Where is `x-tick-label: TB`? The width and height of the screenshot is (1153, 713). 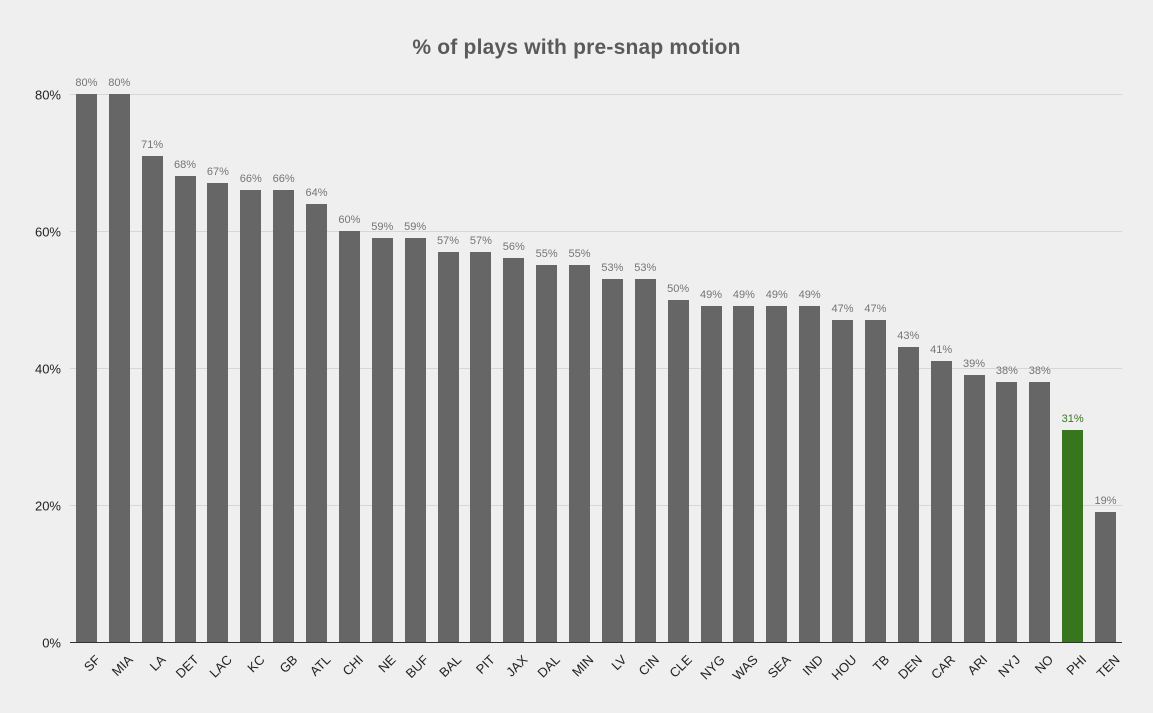 x-tick-label: TB is located at coordinates (881, 663).